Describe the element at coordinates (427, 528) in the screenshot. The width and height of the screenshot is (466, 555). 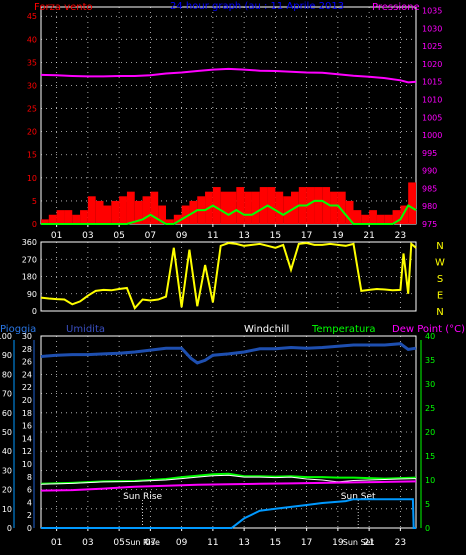
I see `temperature-tick-label: 0` at that location.